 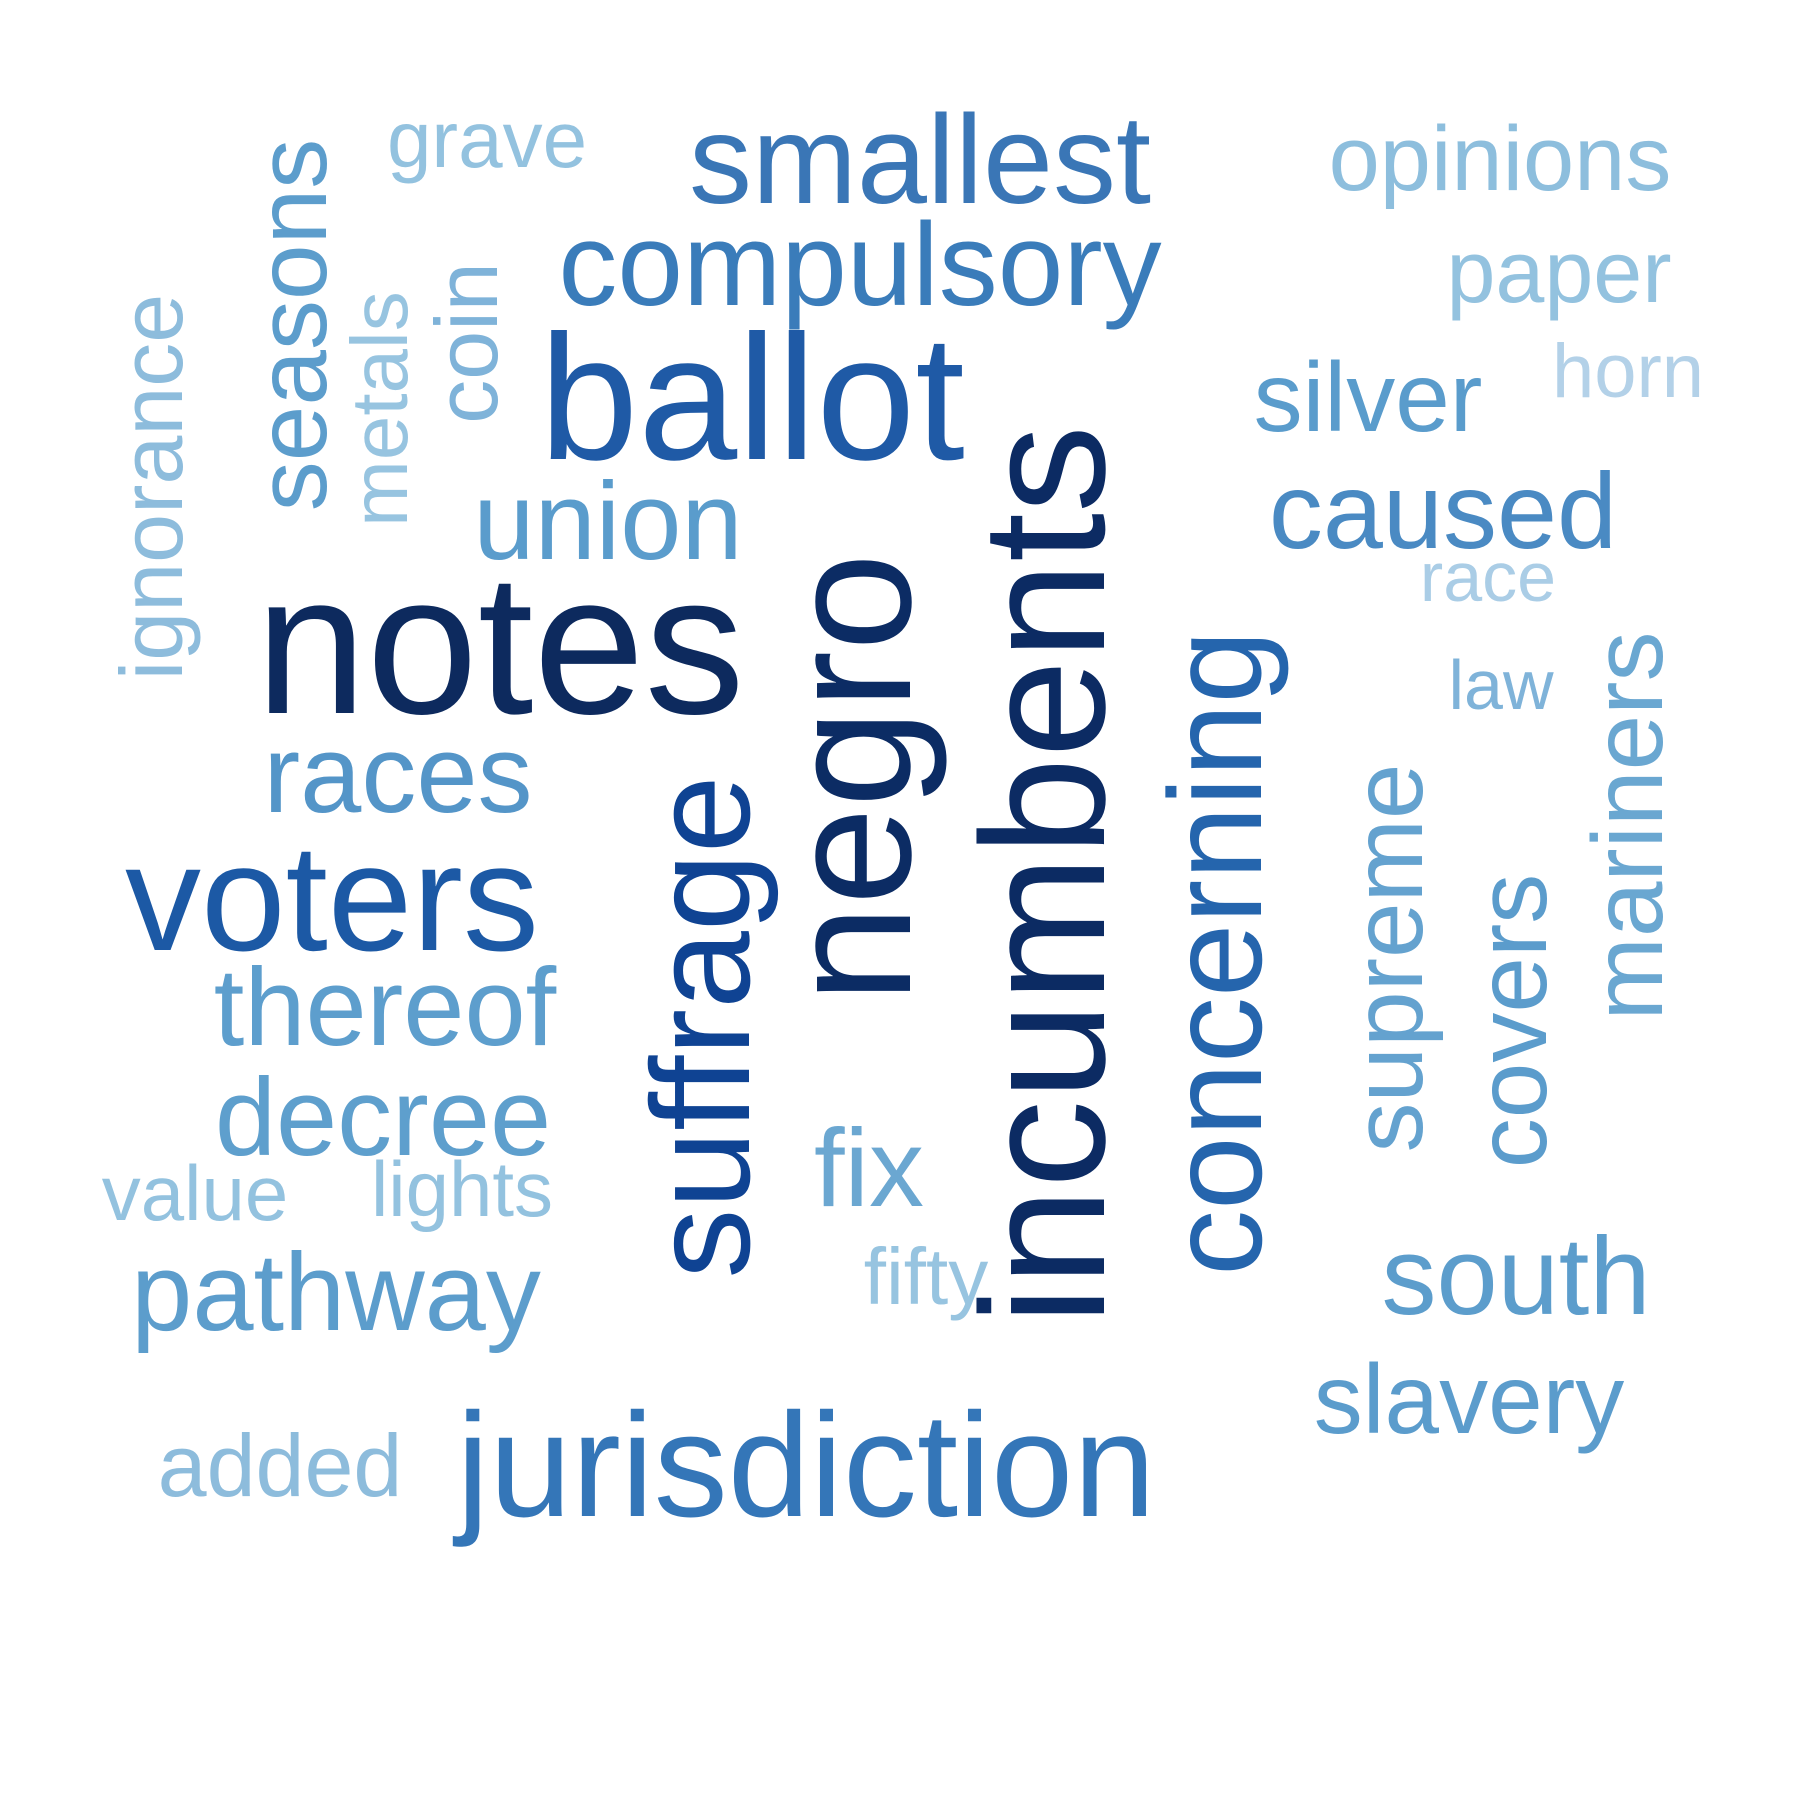 What do you see at coordinates (1443, 510) in the screenshot?
I see `word-caused: caused` at bounding box center [1443, 510].